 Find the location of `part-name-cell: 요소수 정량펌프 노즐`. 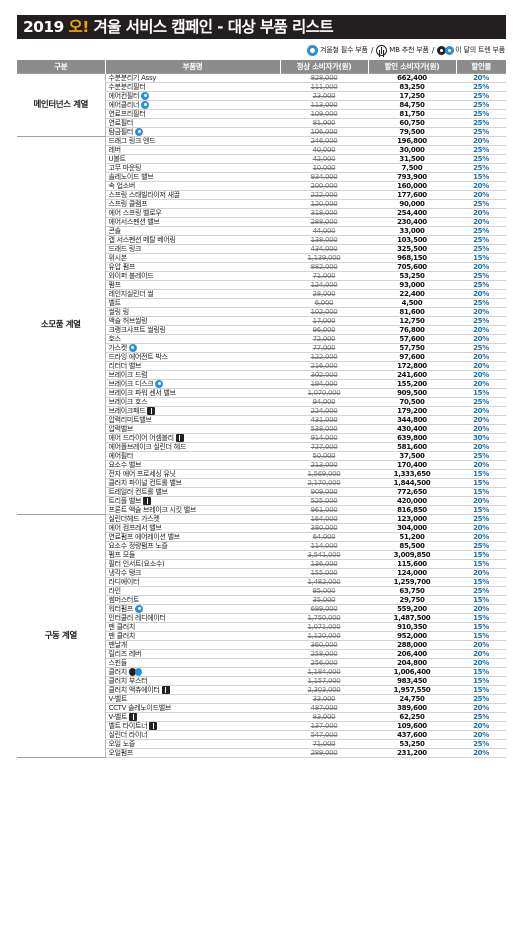

part-name-cell: 요소수 정량펌프 노즐 is located at coordinates (192, 546).